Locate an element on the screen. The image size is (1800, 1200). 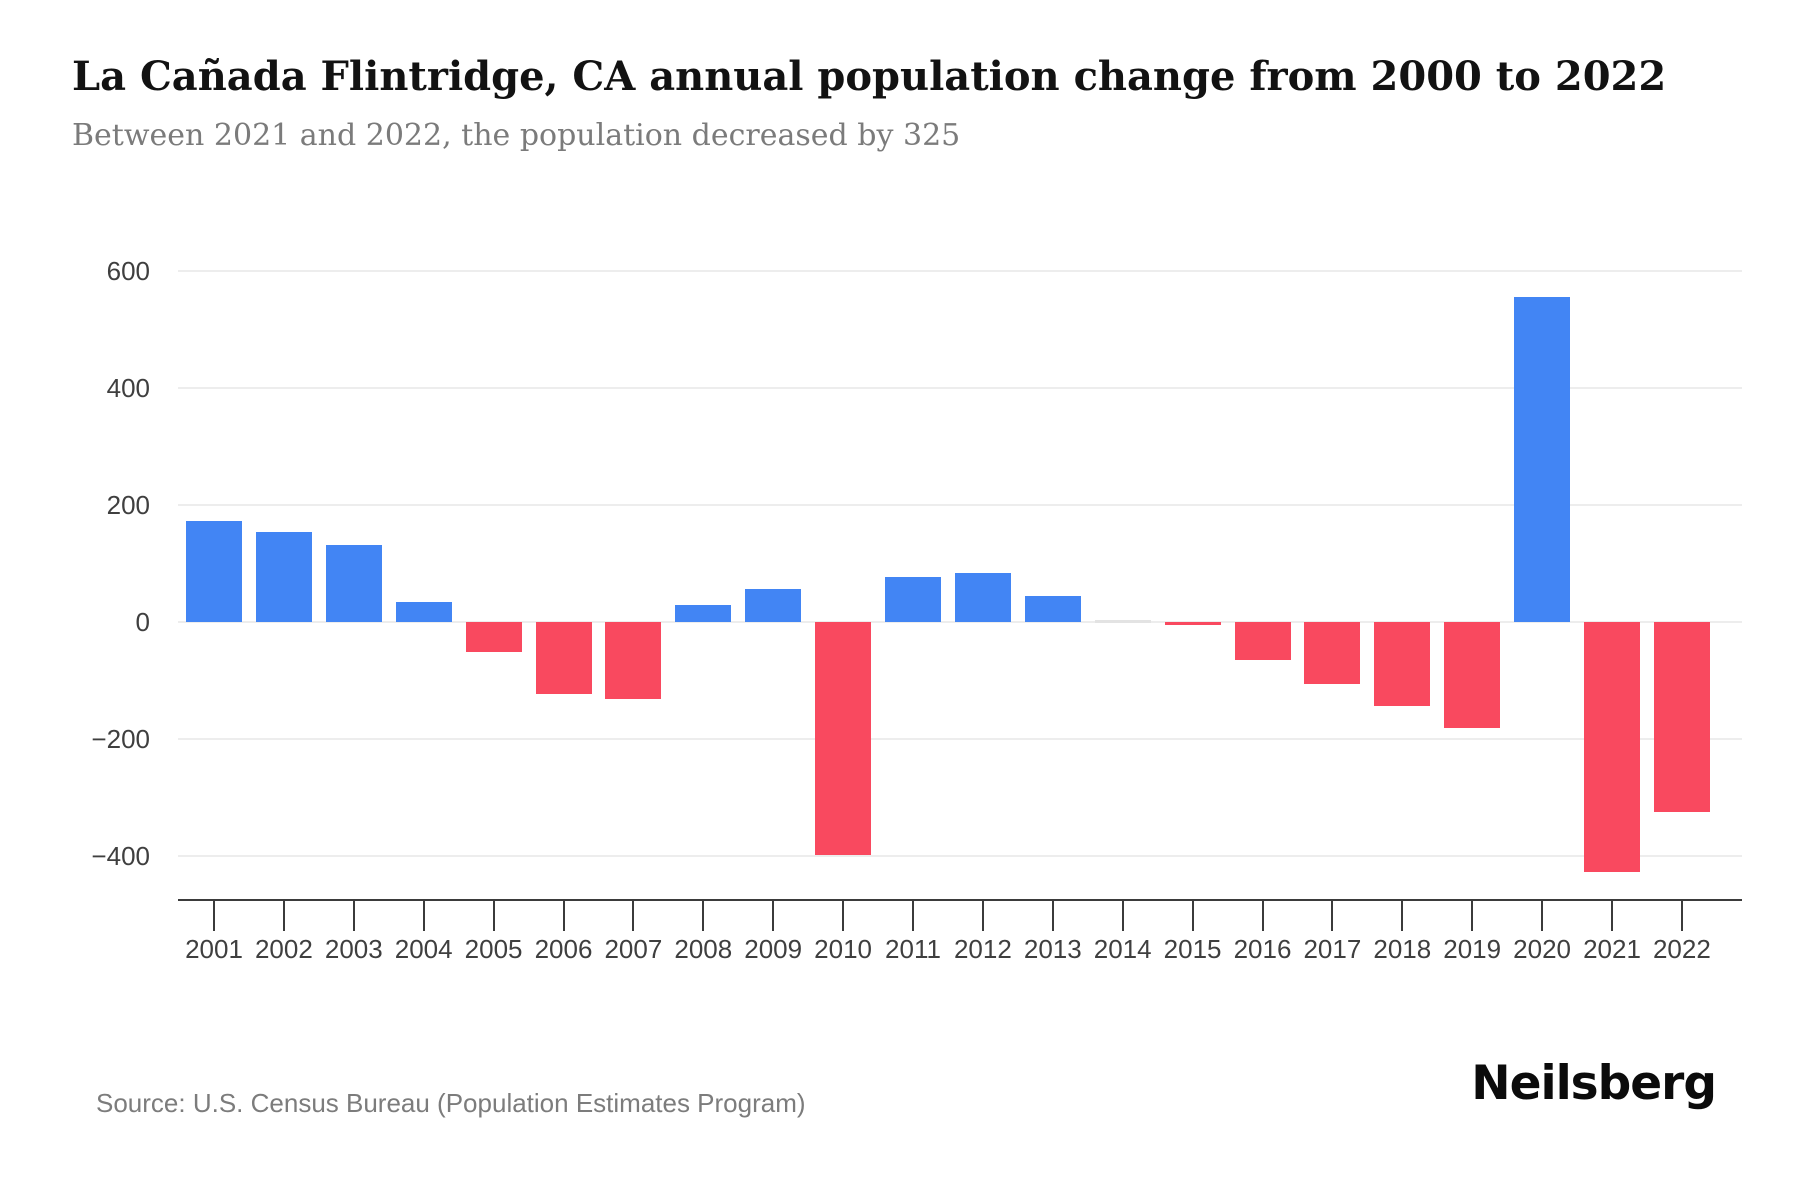
x-axis-label-2005: 2005 is located at coordinates (493, 949).